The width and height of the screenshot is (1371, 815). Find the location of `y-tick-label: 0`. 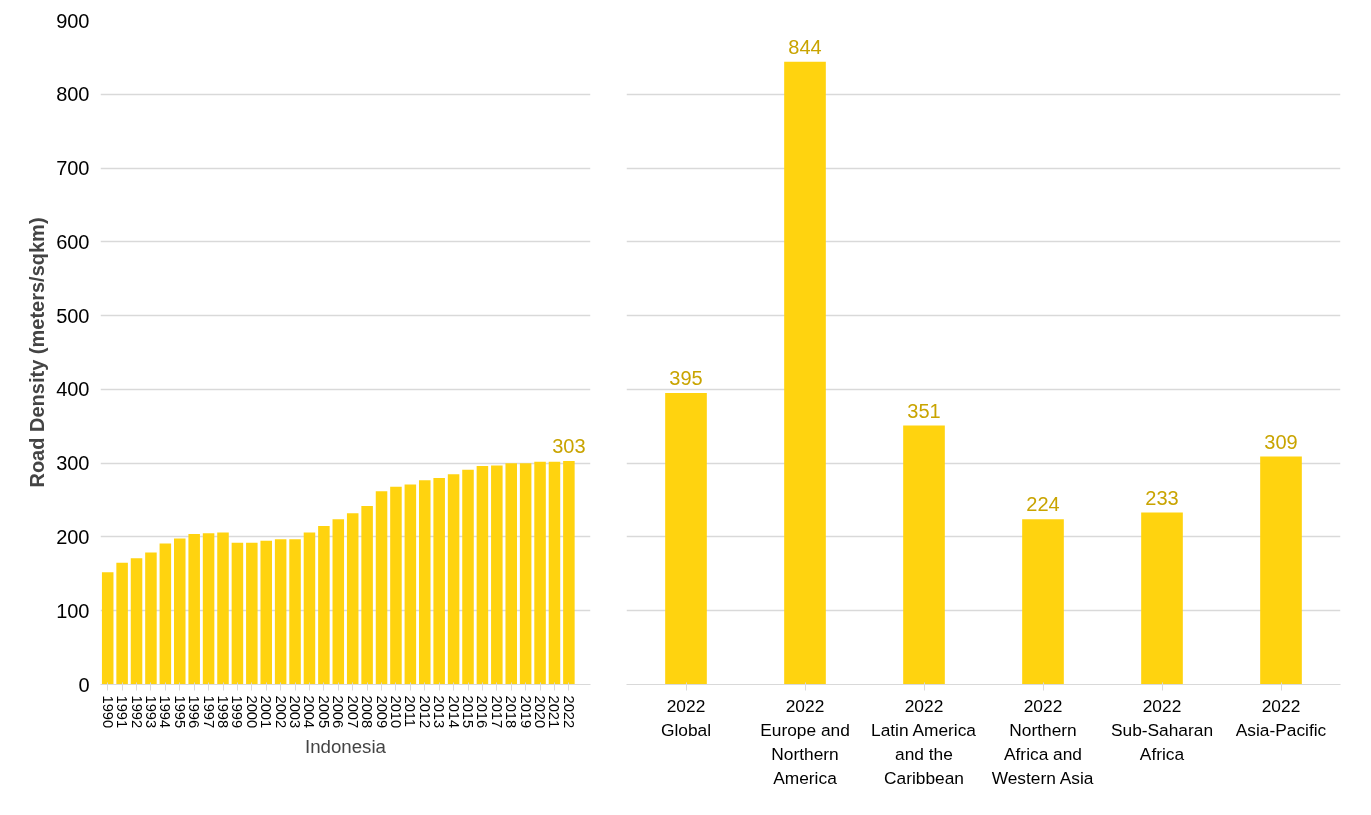

y-tick-label: 0 is located at coordinates (84, 684).